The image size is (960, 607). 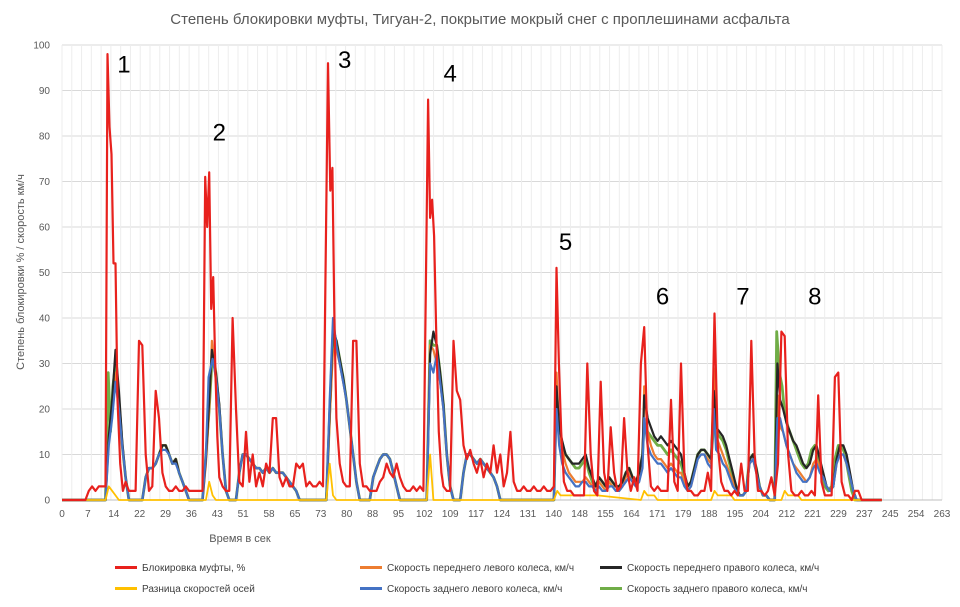 I want to click on x-tick-label: 263, so click(x=942, y=514).